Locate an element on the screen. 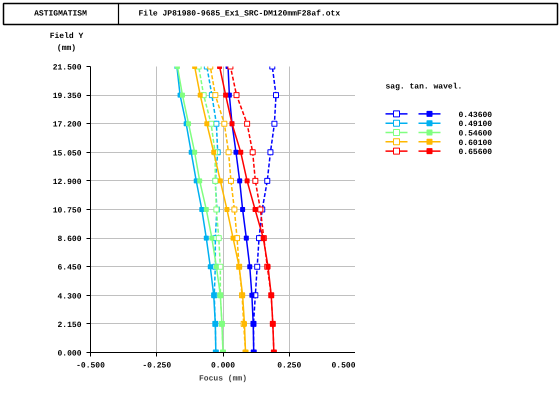  chart-title: ASTIGMATISM is located at coordinates (61, 14).